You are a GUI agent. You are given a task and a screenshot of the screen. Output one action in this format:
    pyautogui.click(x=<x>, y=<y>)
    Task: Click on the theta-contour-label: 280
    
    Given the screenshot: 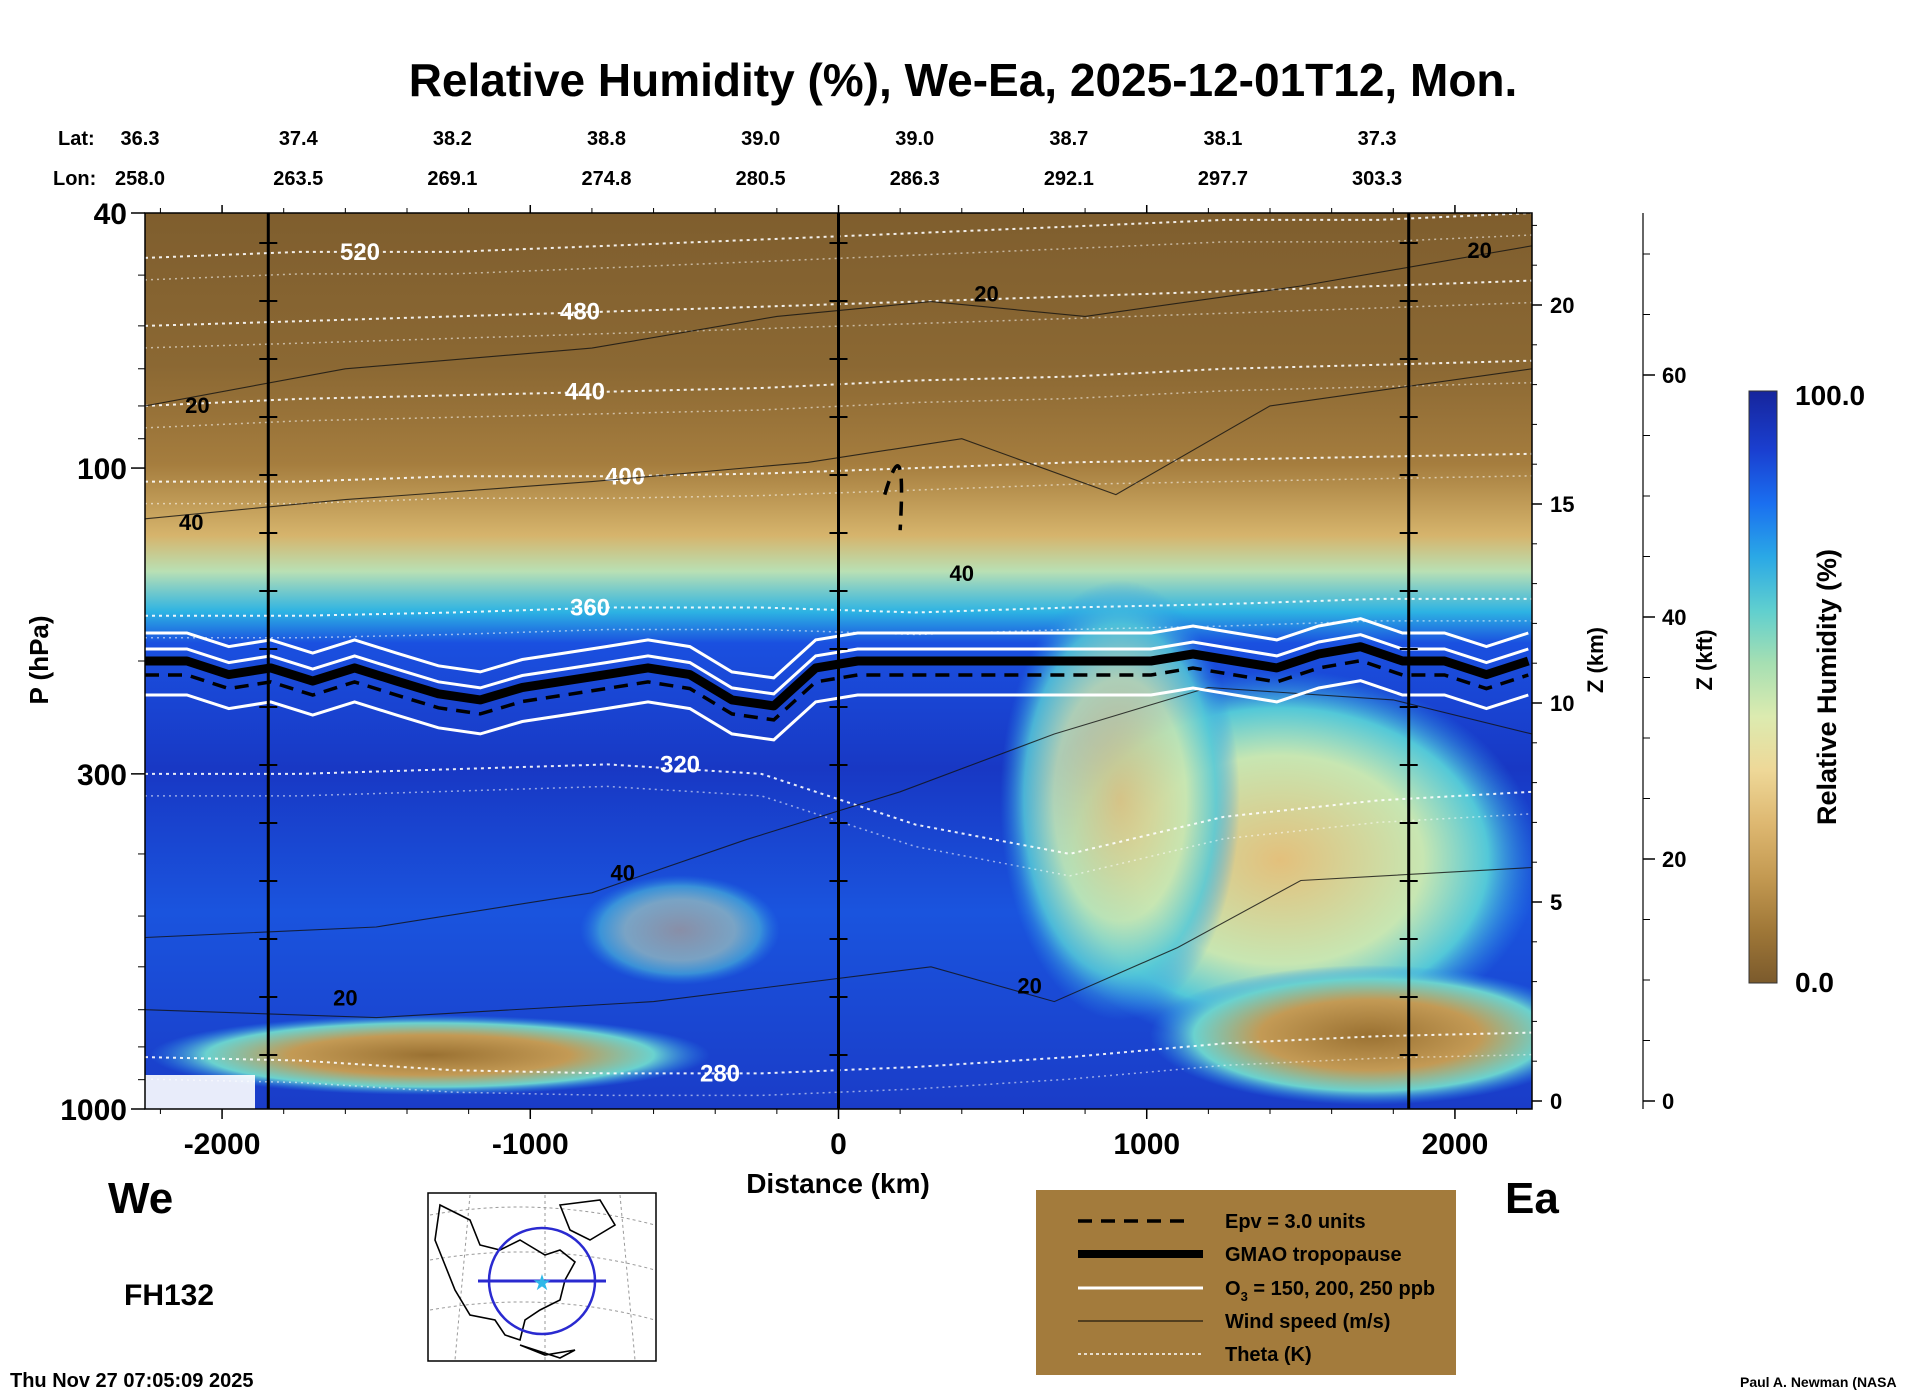 What is the action you would take?
    pyautogui.click(x=720, y=1073)
    